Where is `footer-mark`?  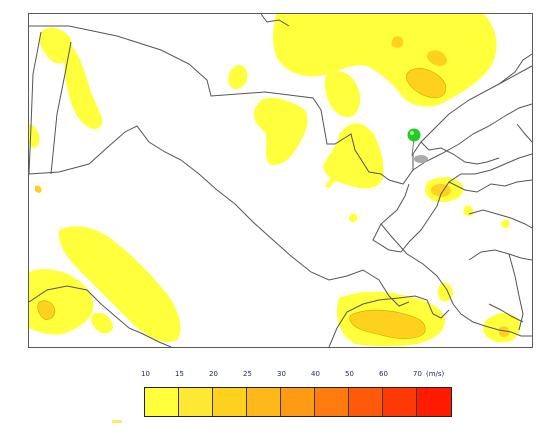
footer-mark is located at coordinates (117, 421).